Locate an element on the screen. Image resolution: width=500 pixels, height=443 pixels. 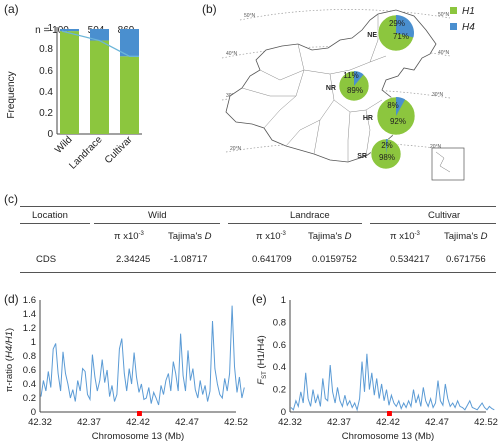
province-borders is located at coordinates (314, 88).